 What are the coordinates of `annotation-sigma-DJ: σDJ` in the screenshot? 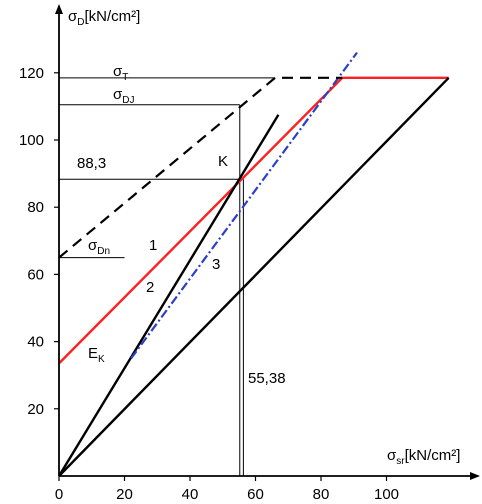 It's located at (124, 96).